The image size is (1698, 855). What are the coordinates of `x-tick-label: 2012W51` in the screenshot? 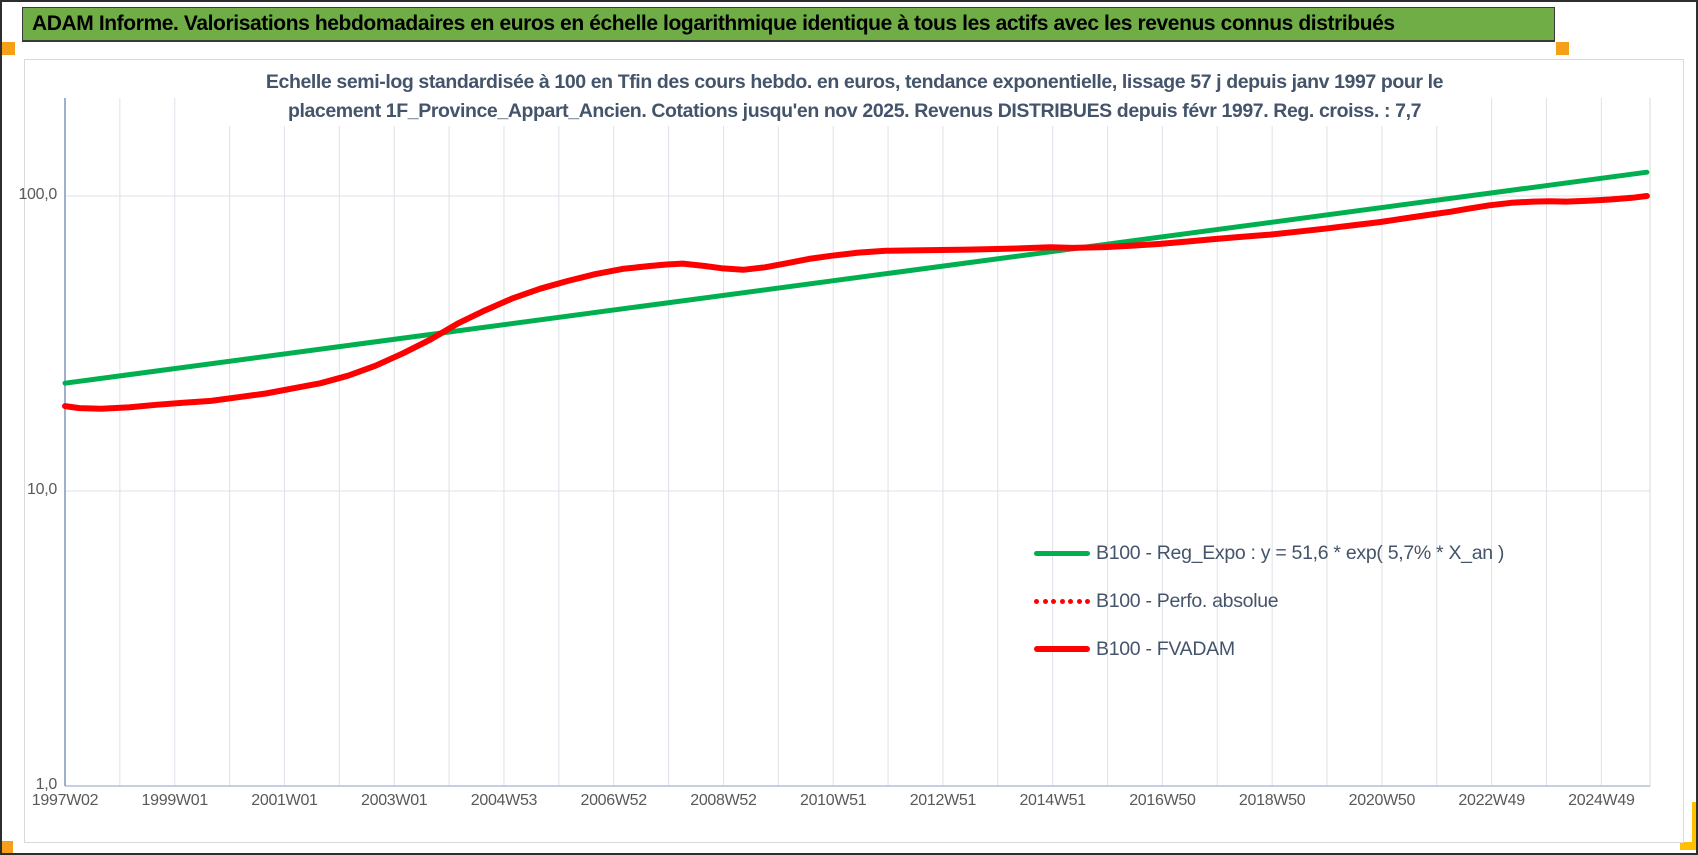 It's located at (943, 800).